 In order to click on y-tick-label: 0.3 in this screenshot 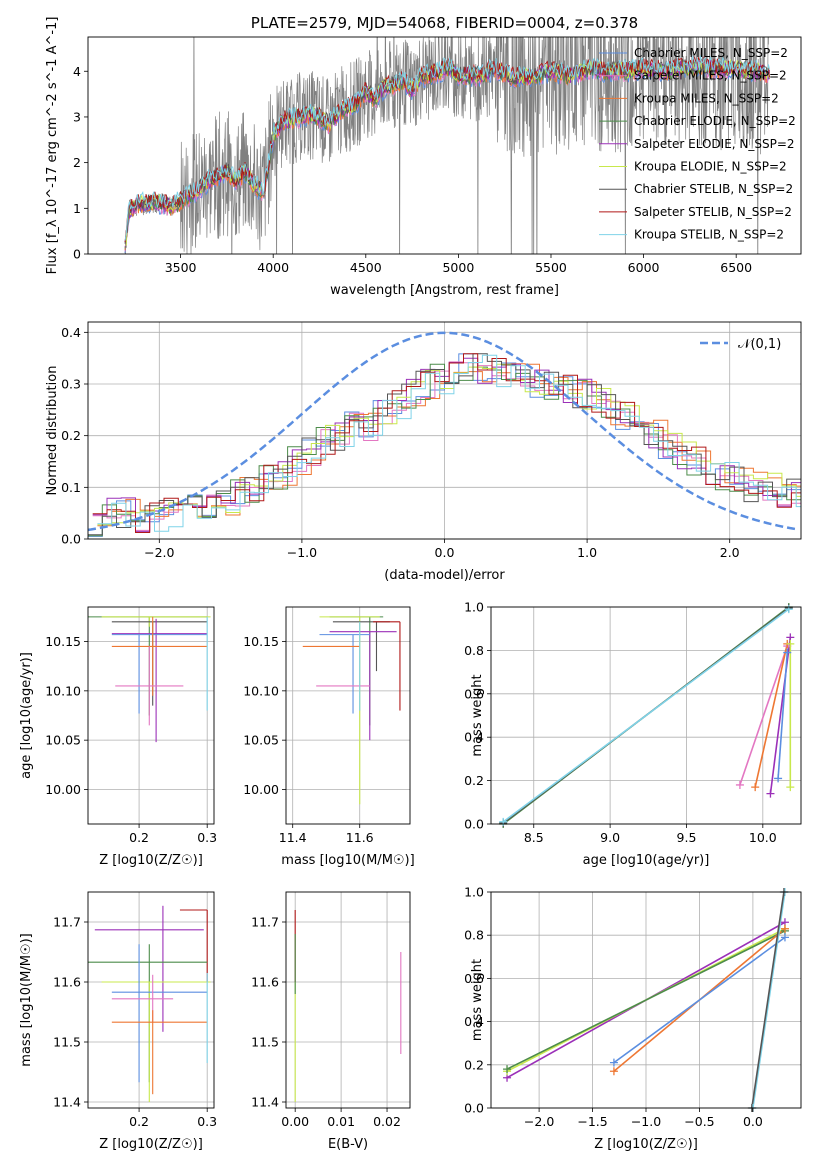, I will do `click(71, 384)`.